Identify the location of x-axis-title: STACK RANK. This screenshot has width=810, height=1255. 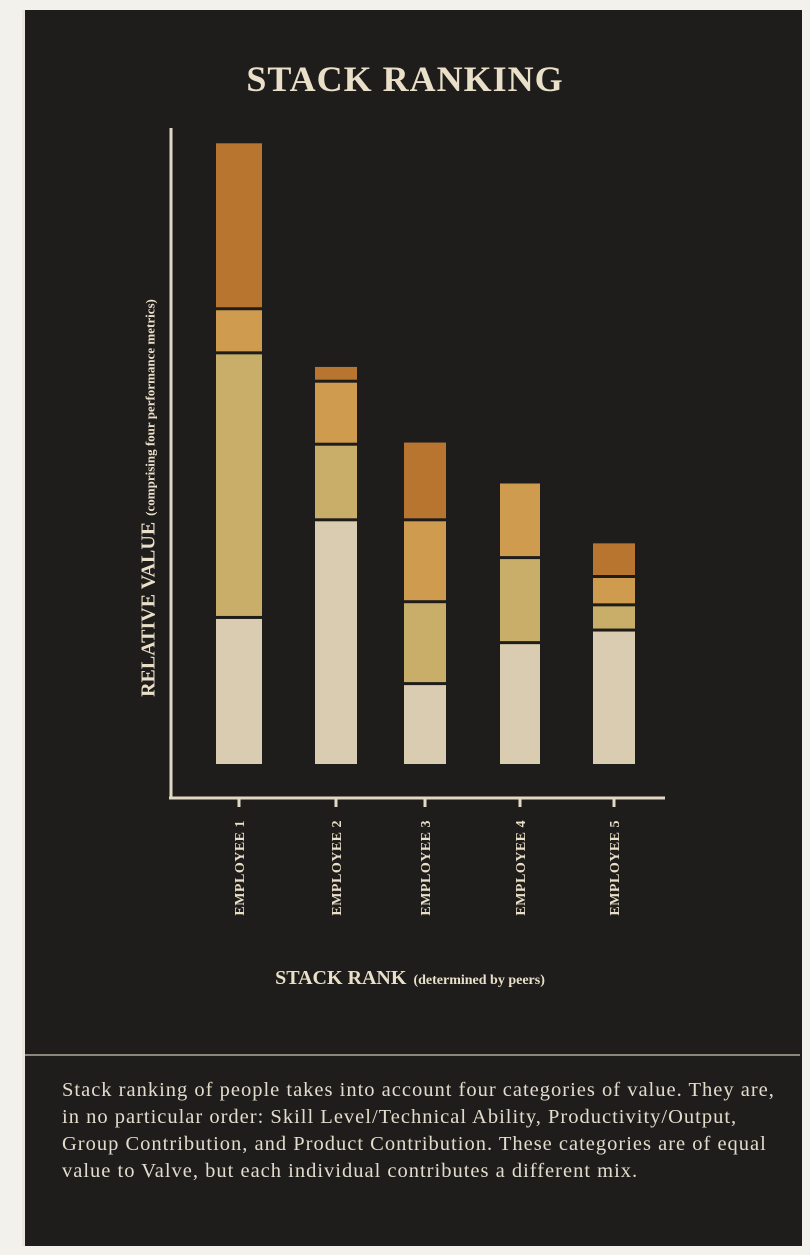
(341, 978).